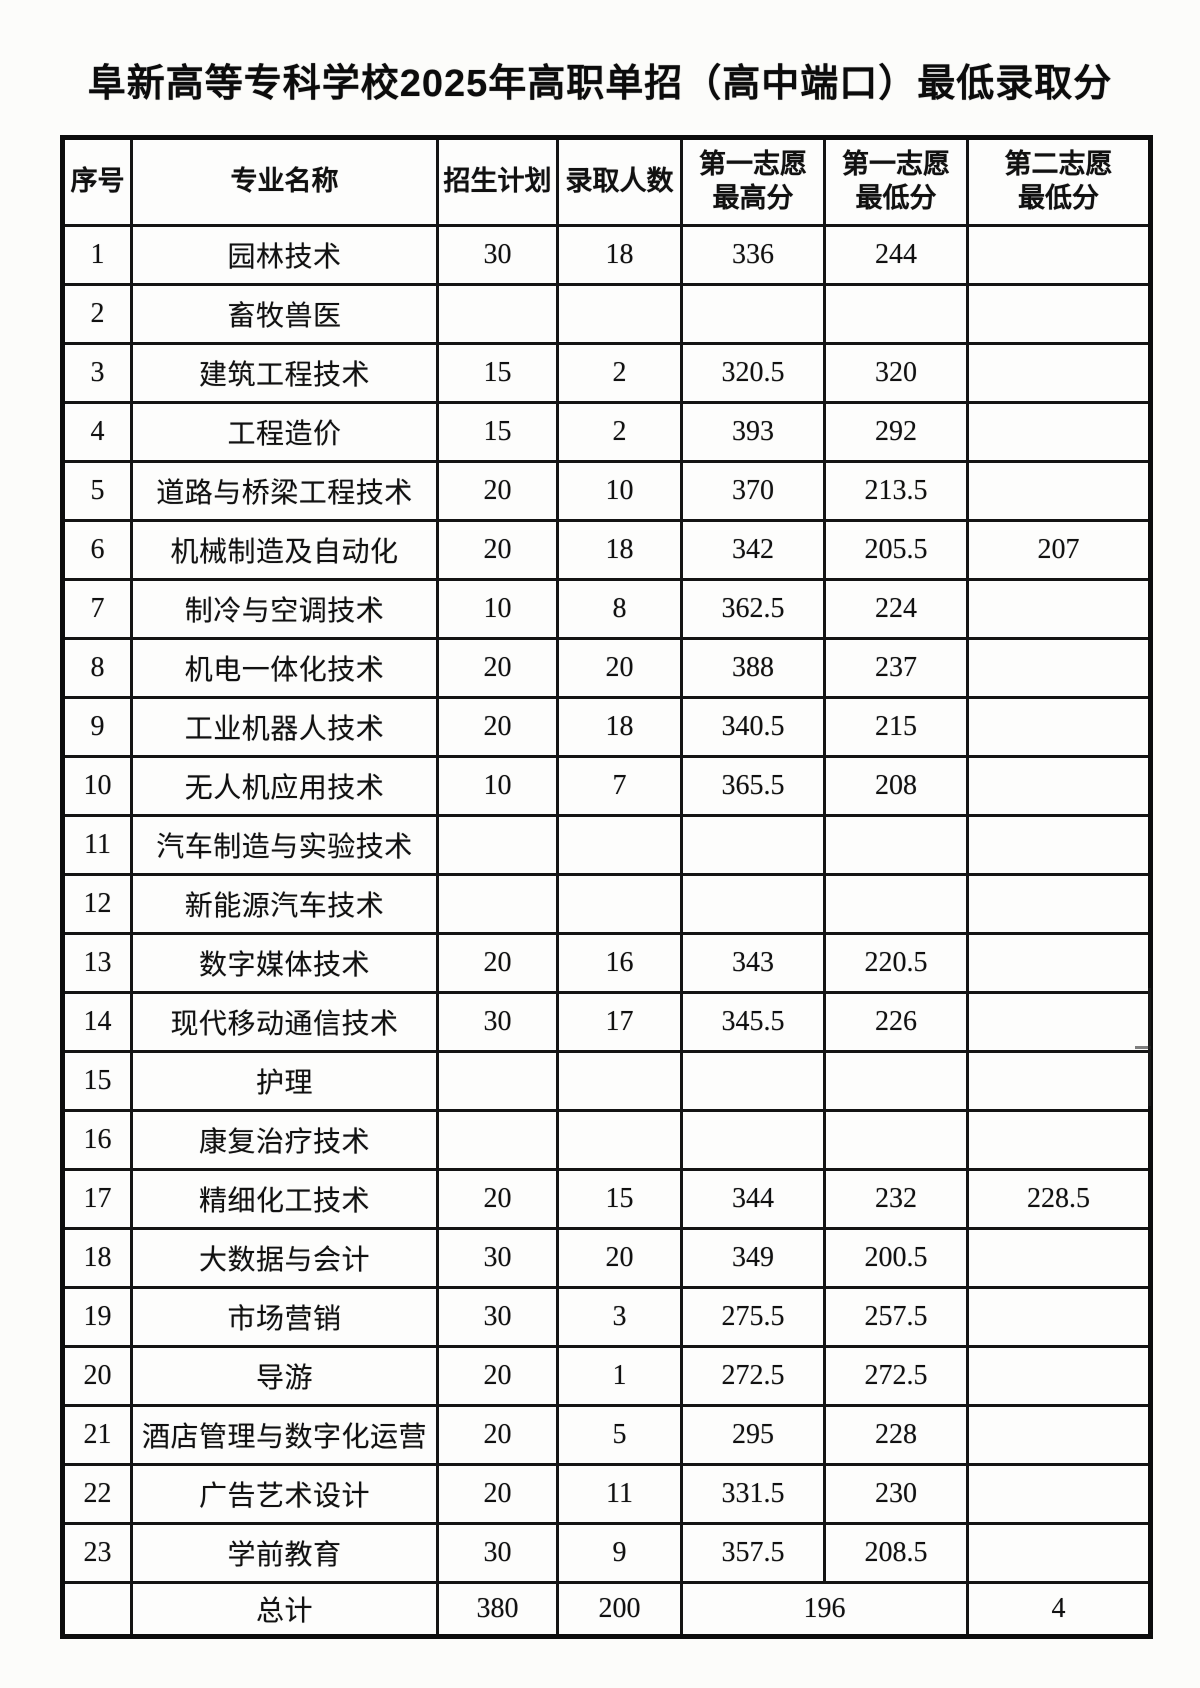  What do you see at coordinates (284, 1022) in the screenshot?
I see `cell-major: 现代移动通信技术` at bounding box center [284, 1022].